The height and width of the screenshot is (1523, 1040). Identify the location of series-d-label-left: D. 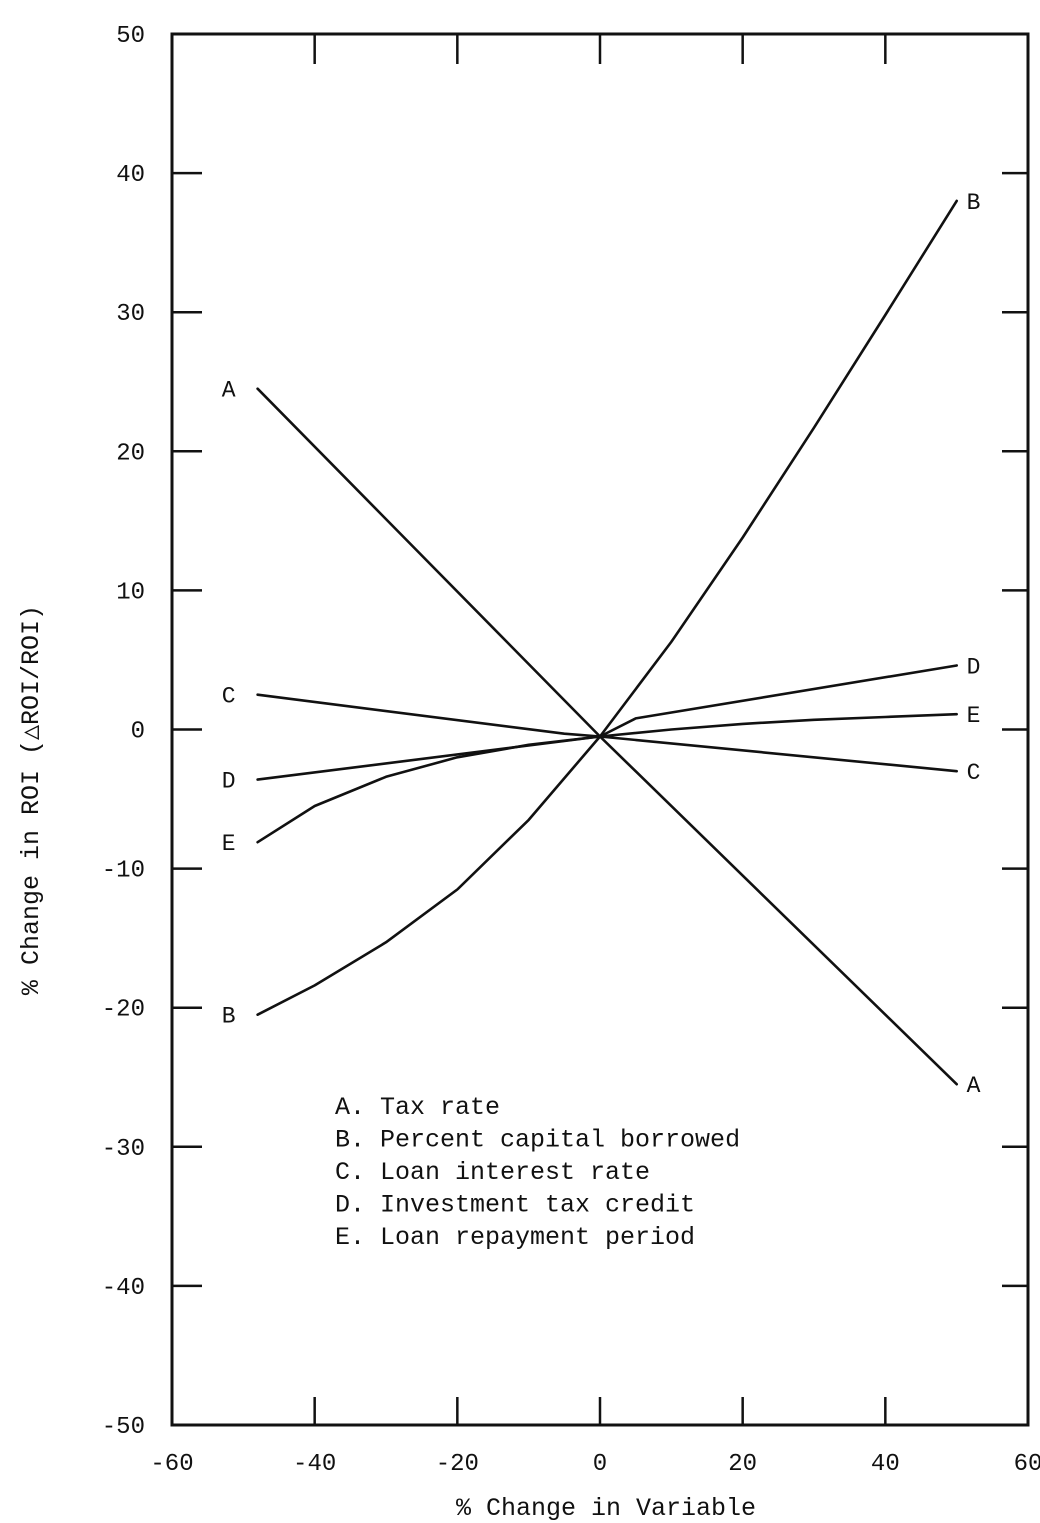
(229, 782).